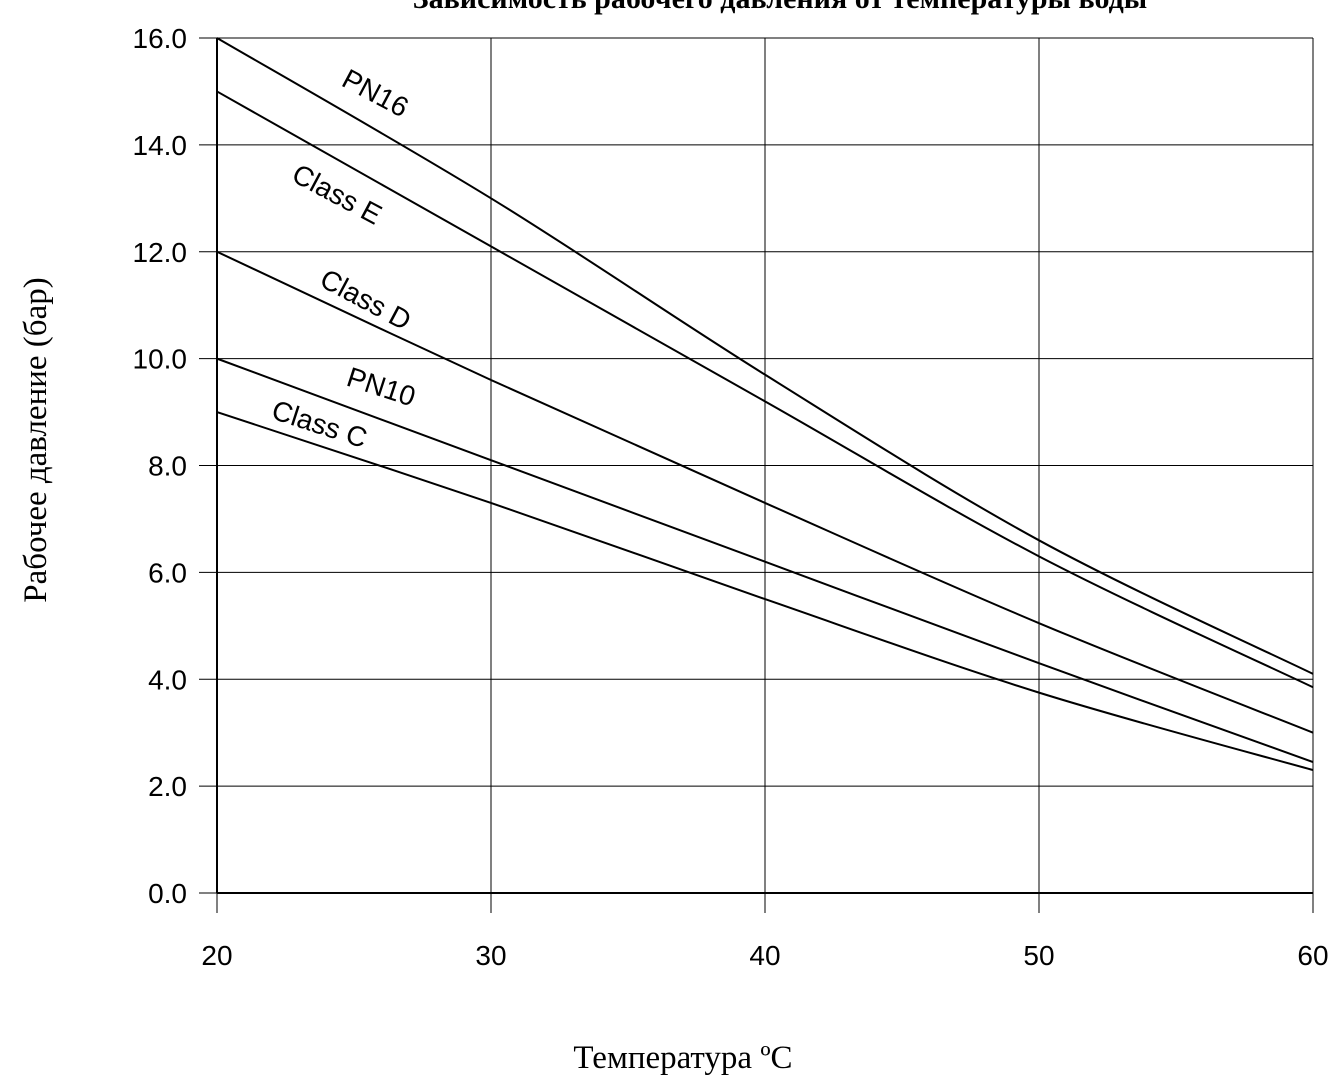 Image resolution: width=1340 pixels, height=1081 pixels. I want to click on x-tick-label: 30, so click(490, 955).